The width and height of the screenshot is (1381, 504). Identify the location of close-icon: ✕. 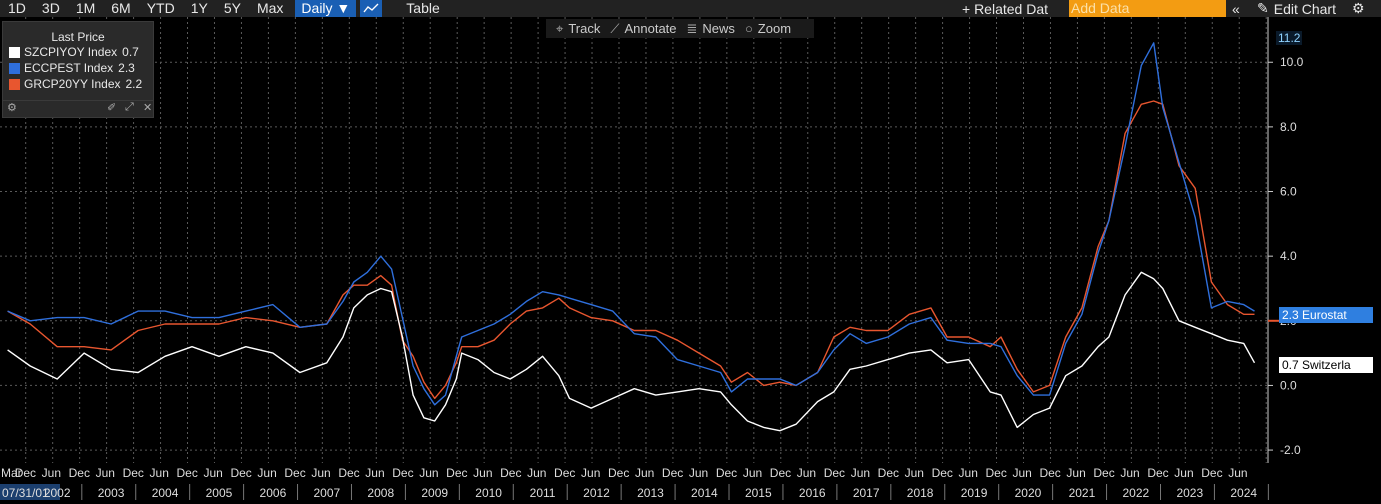
(148, 108).